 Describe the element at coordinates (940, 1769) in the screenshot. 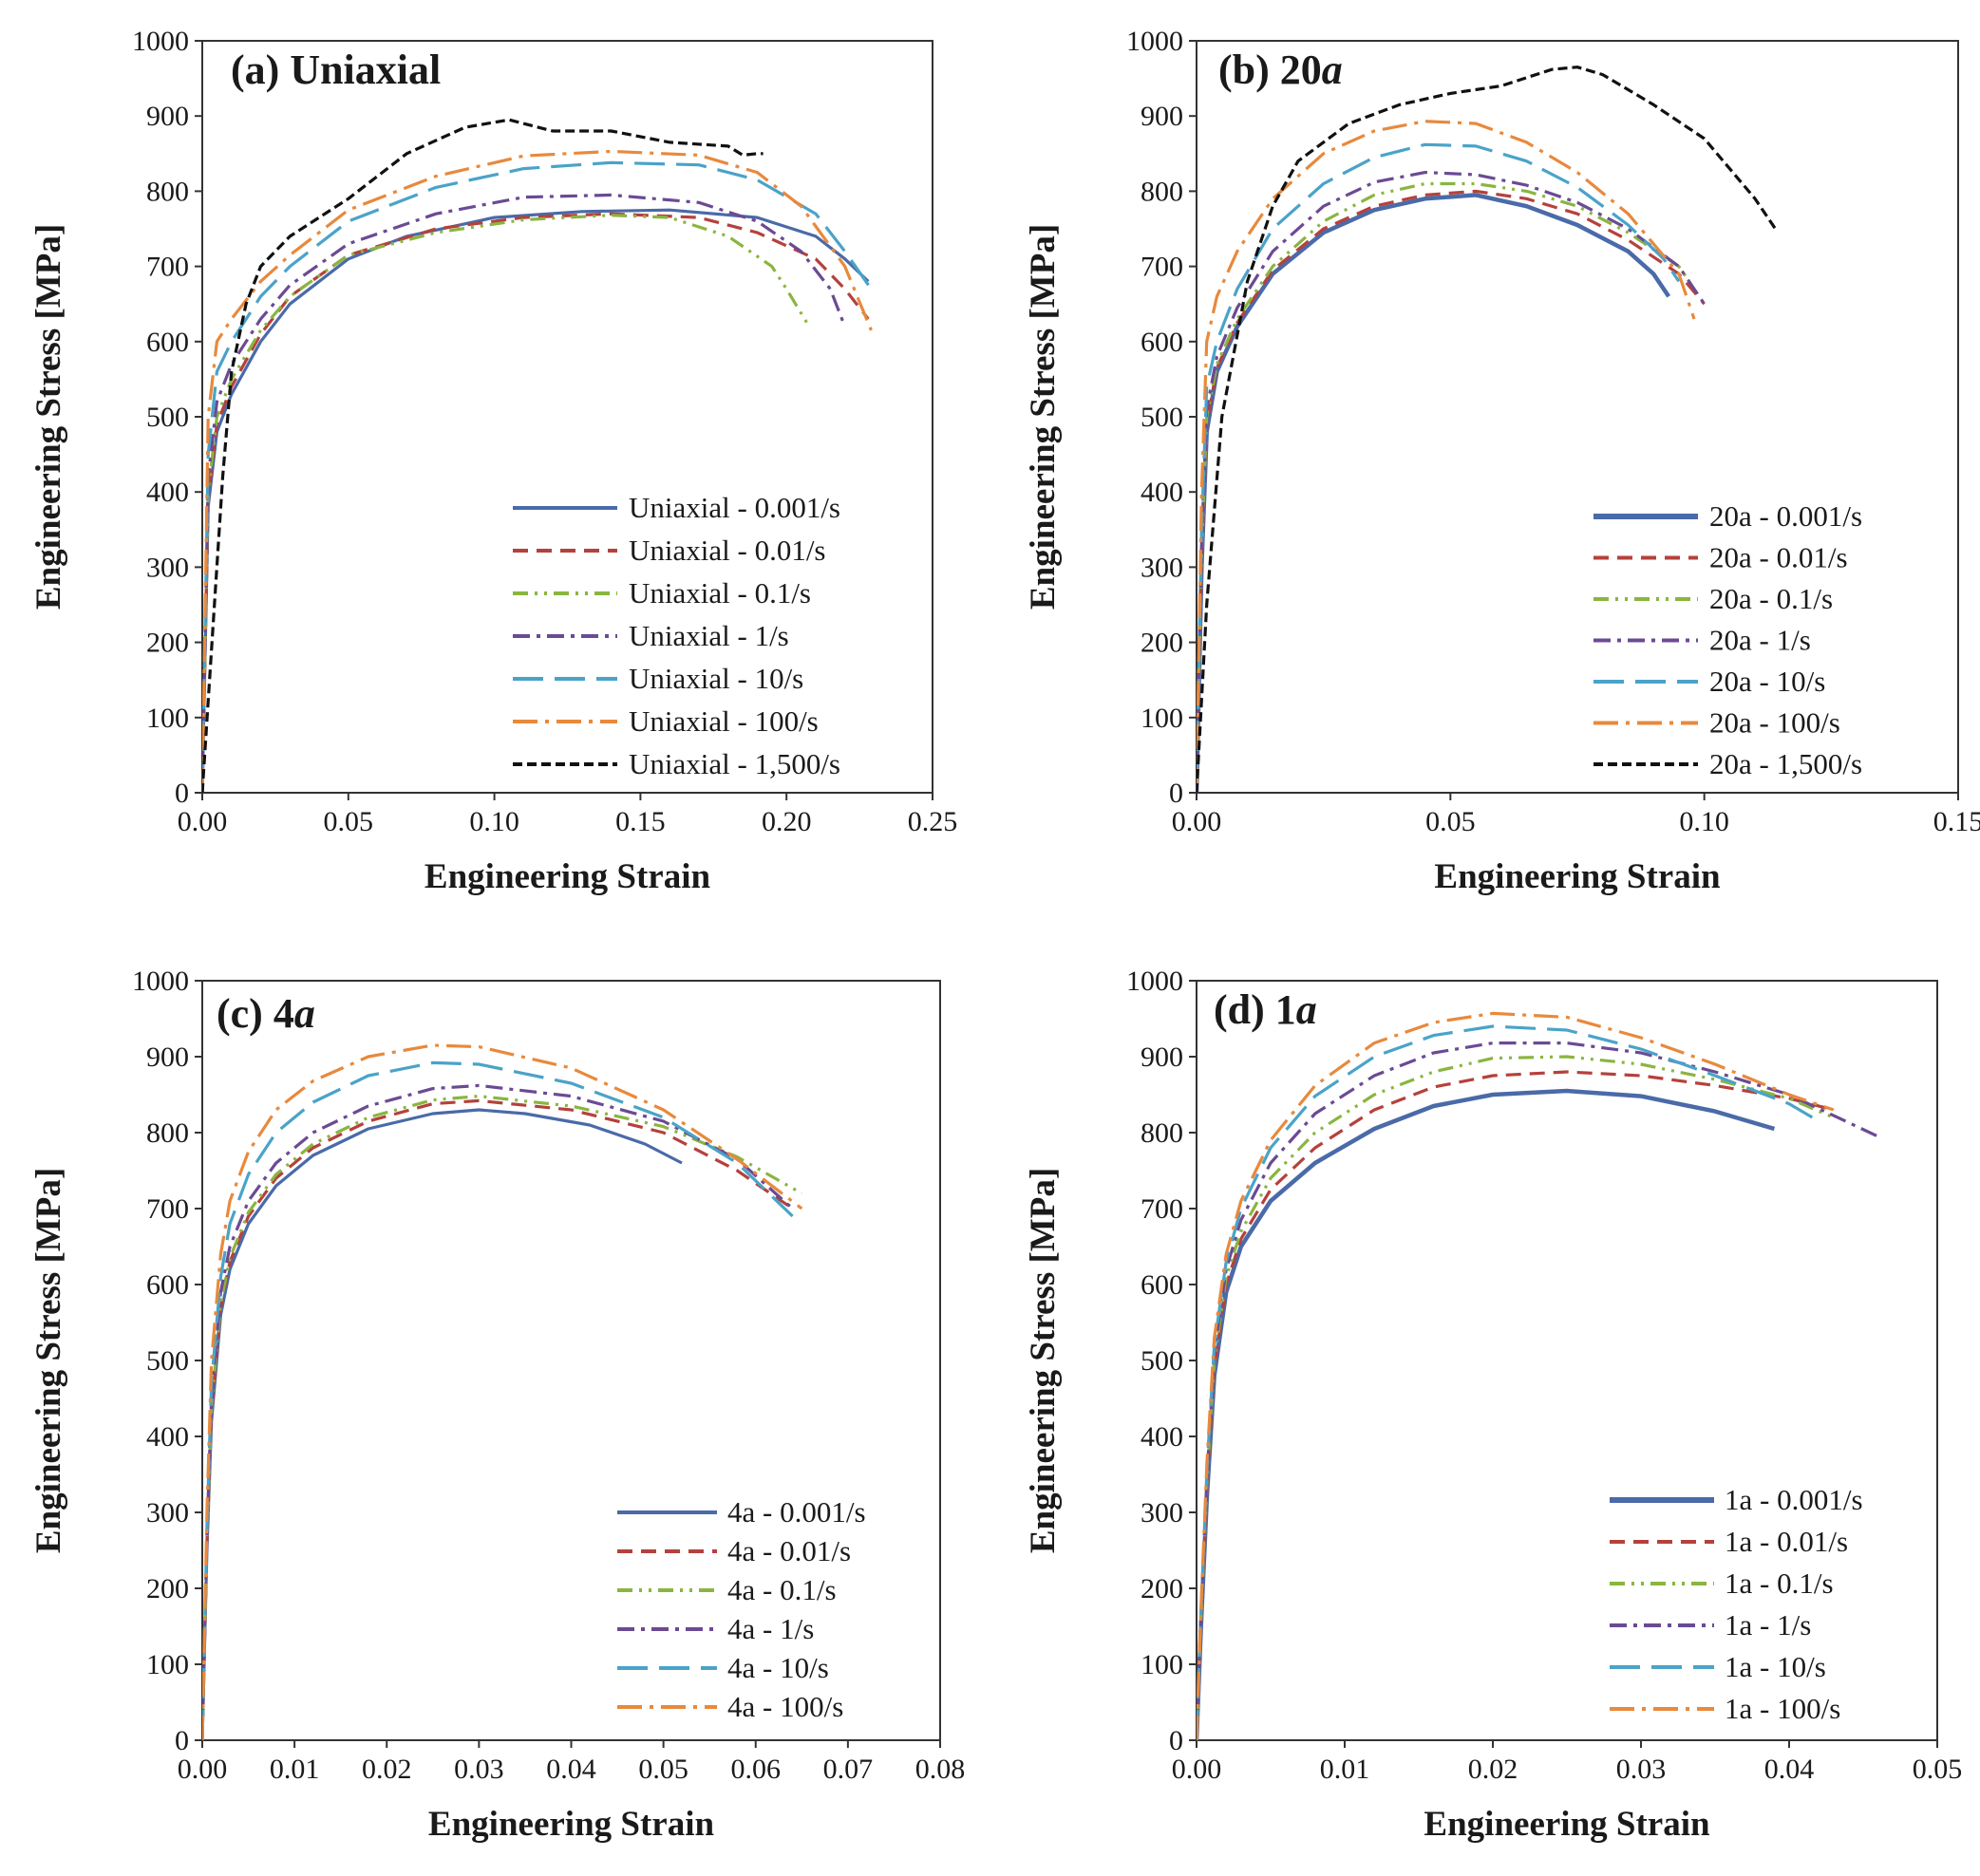

I see `x-tick-label: 0.08` at that location.